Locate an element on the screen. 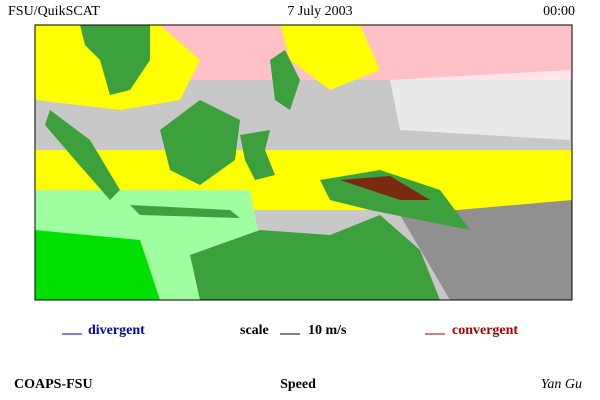 The height and width of the screenshot is (400, 600). header-time: 00:00 is located at coordinates (559, 11).